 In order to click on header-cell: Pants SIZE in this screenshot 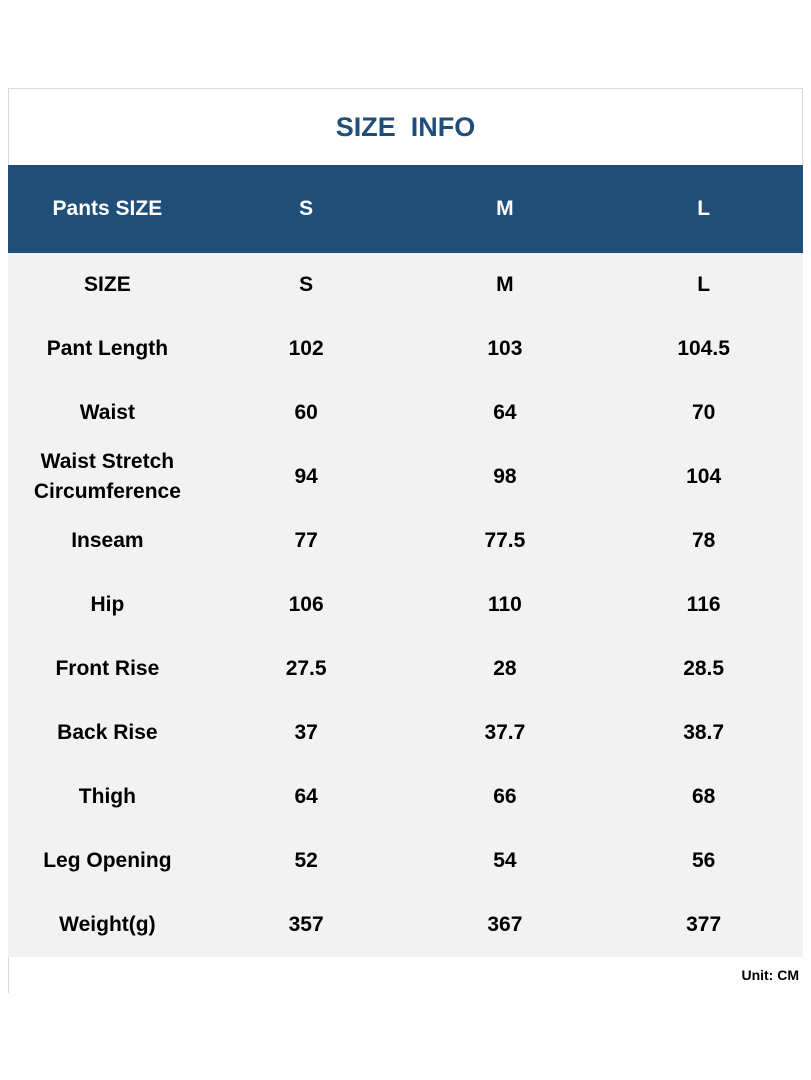, I will do `click(107, 208)`.